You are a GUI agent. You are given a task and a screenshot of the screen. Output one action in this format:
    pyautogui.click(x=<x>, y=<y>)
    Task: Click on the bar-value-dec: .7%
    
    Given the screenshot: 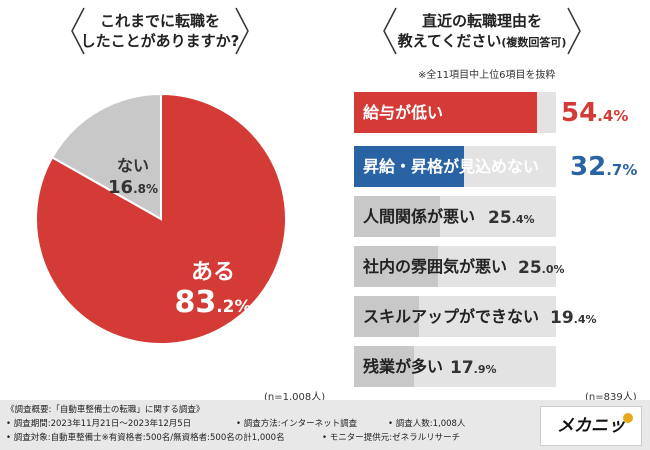 What is the action you would take?
    pyautogui.click(x=622, y=170)
    